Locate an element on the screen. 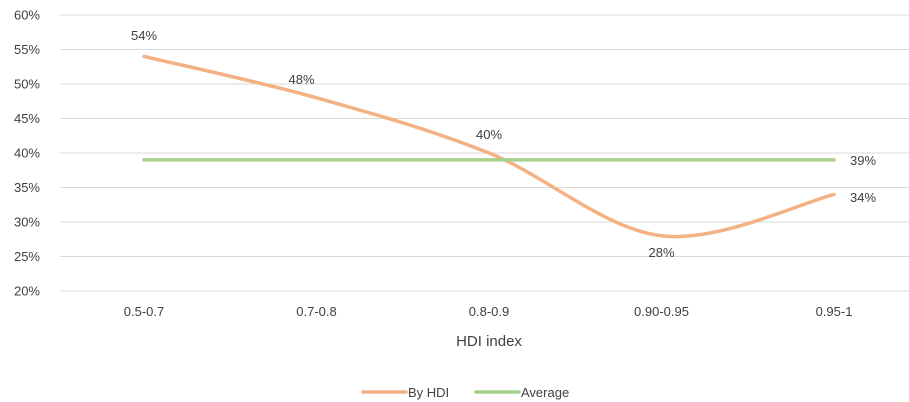 The image size is (909, 402). y-tick-label: 55% is located at coordinates (27, 49).